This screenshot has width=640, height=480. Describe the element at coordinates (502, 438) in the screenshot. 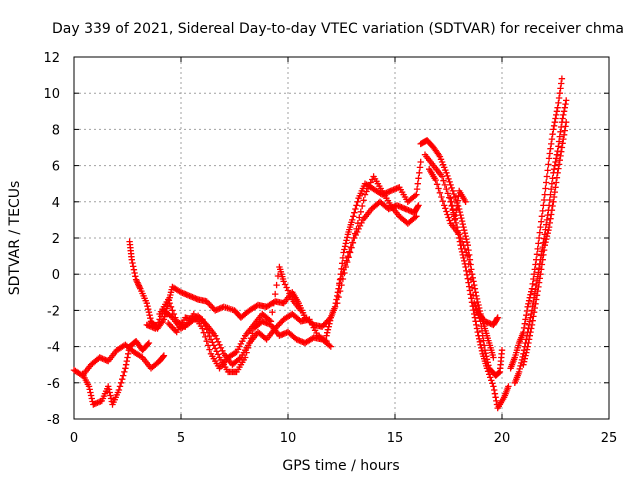

I see `x-tick-label: 20` at that location.